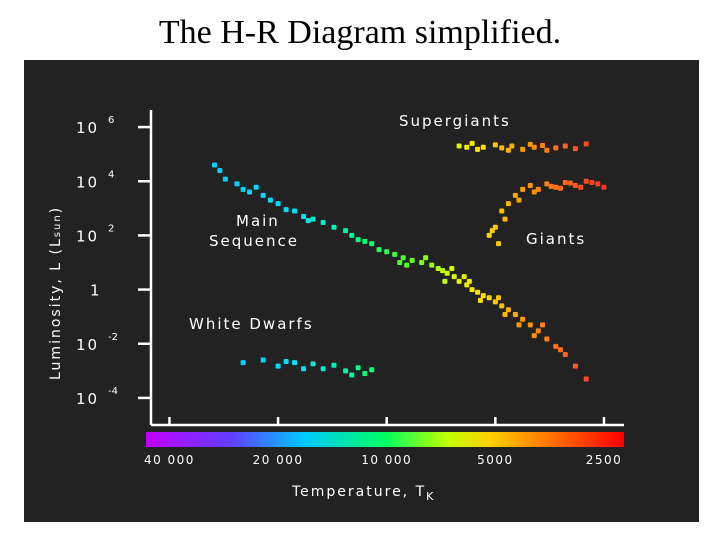 This screenshot has height=540, width=720. What do you see at coordinates (87, 182) in the screenshot?
I see `y-tick-label-1: 10` at bounding box center [87, 182].